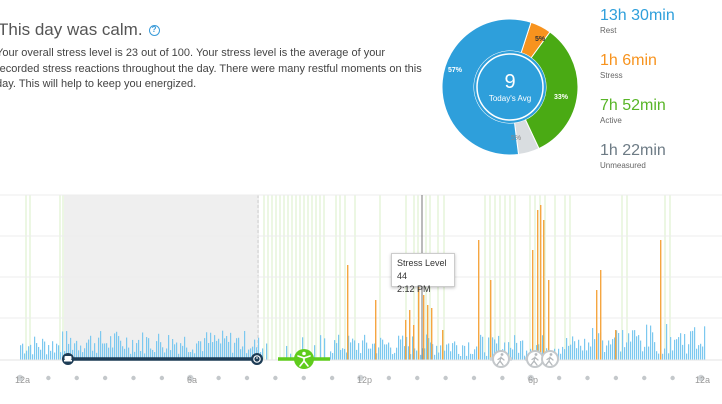  What do you see at coordinates (628, 60) in the screenshot?
I see `legend-stress-value: 1h 6min` at bounding box center [628, 60].